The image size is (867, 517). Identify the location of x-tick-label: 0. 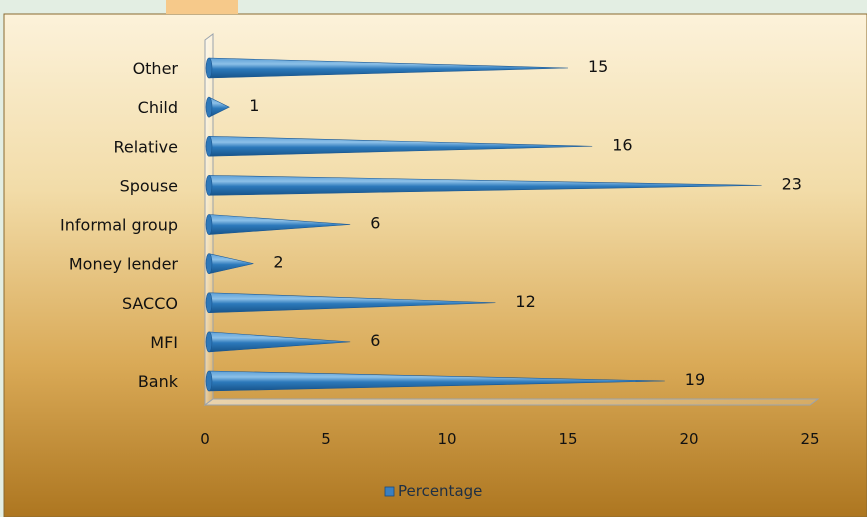
(205, 439).